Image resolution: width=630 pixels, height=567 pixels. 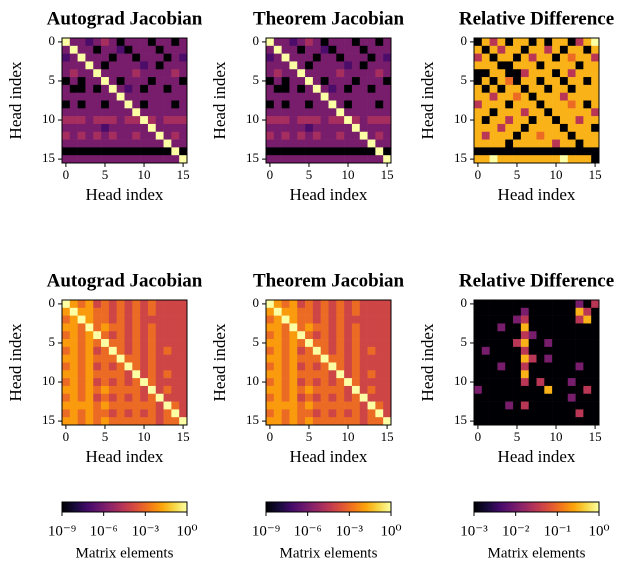 What do you see at coordinates (252, 380) in the screenshot?
I see `y-tick-label: 10` at bounding box center [252, 380].